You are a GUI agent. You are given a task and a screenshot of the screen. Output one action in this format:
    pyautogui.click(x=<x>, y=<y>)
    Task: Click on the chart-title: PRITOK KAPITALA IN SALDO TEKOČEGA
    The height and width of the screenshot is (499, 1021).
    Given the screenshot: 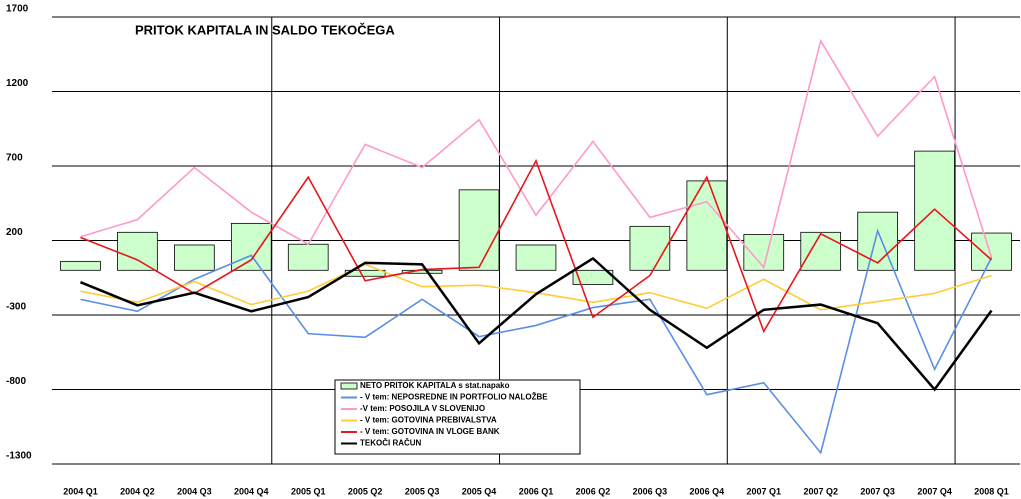 What is the action you would take?
    pyautogui.click(x=265, y=29)
    